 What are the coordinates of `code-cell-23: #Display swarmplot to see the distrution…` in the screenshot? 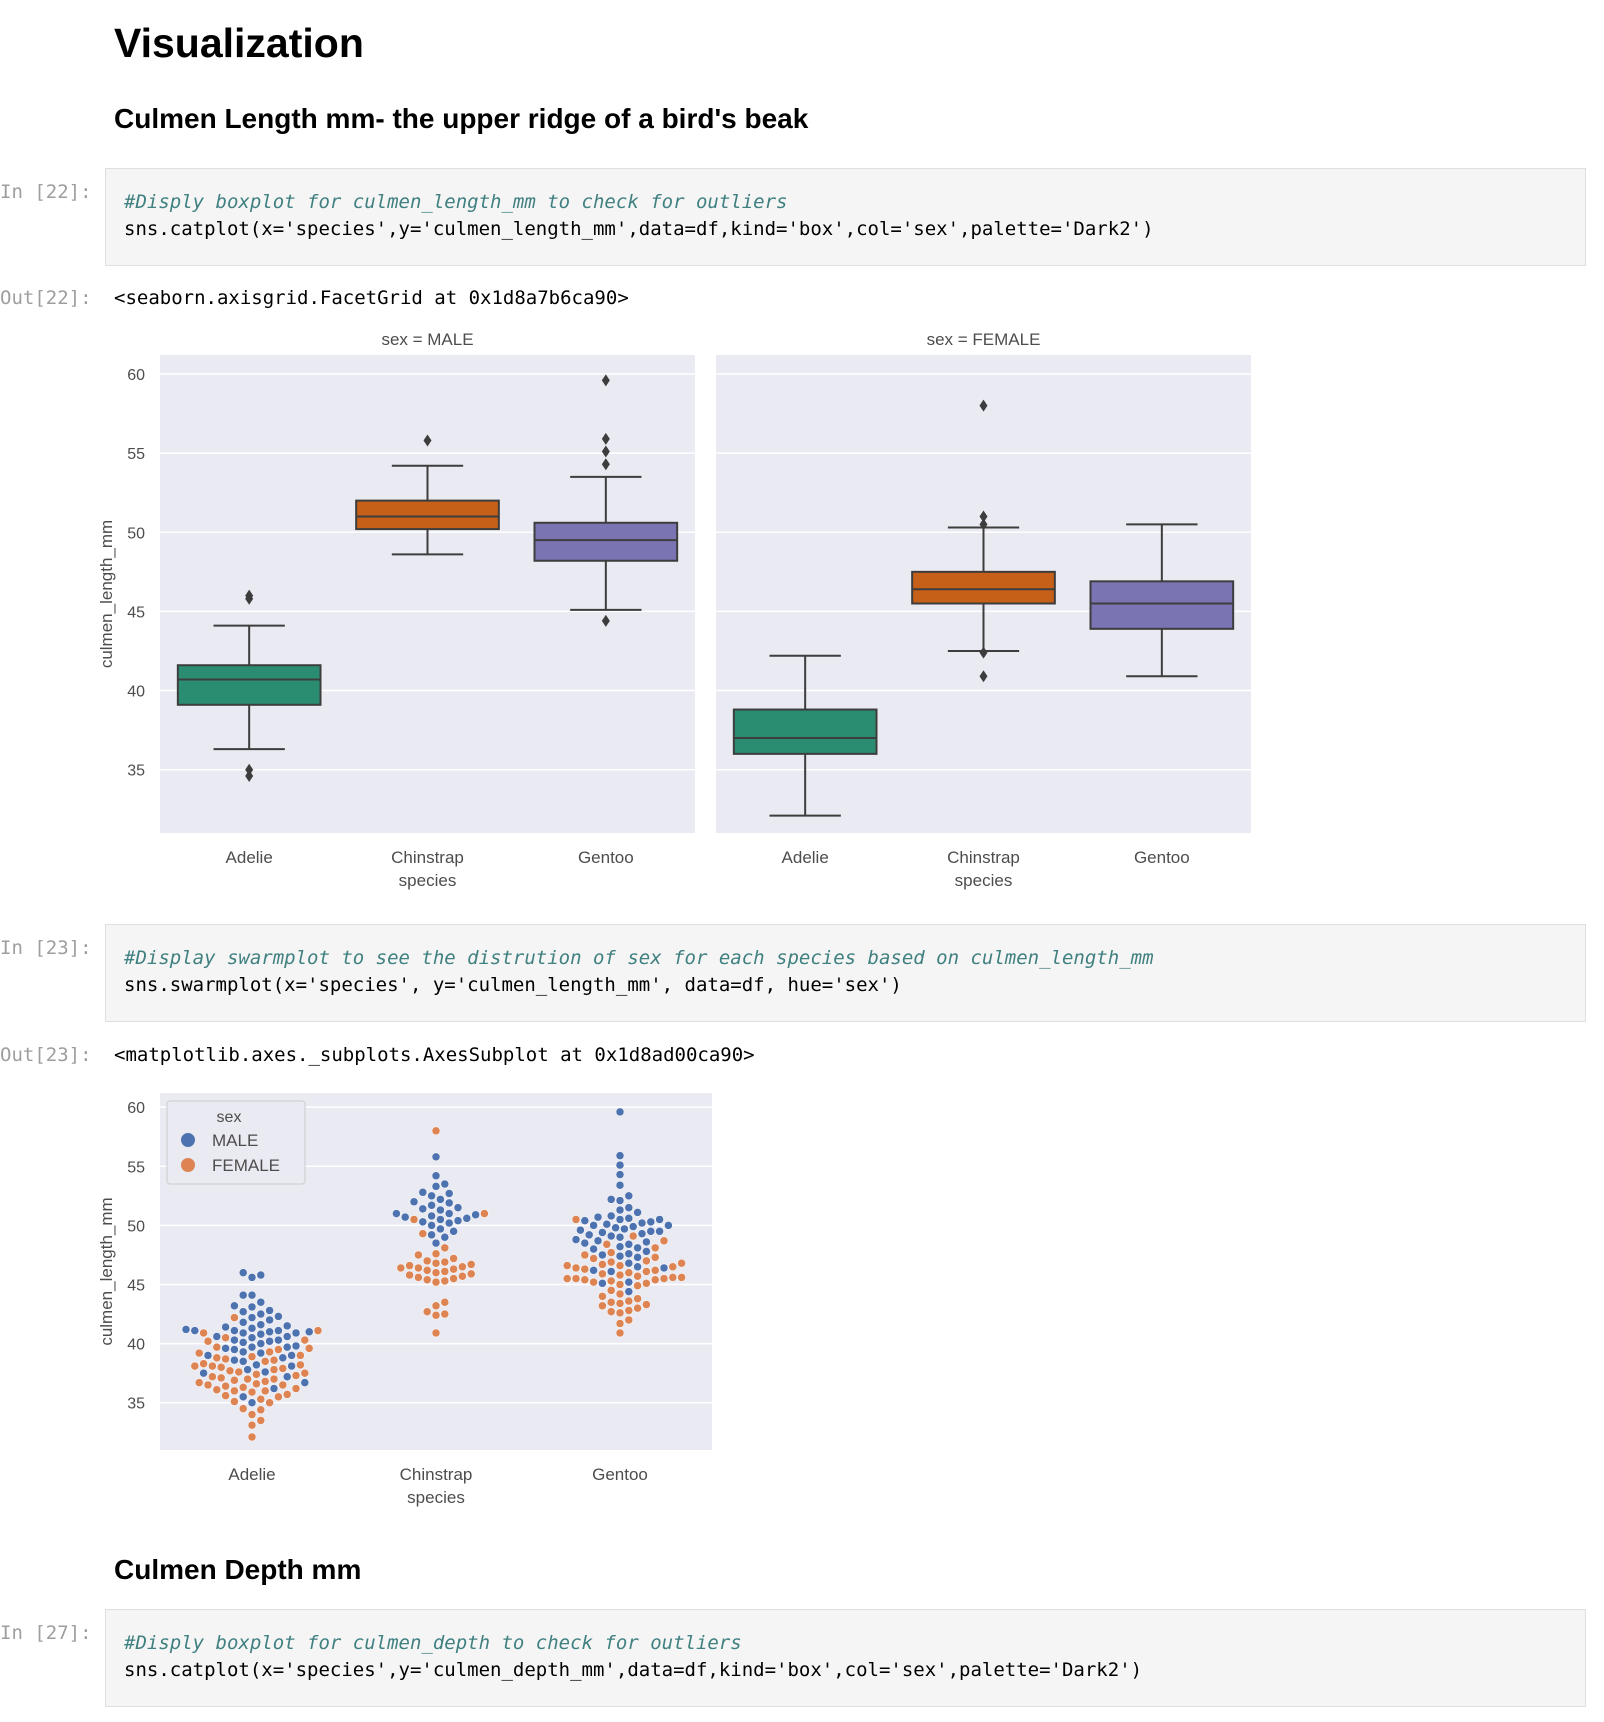 It's located at (845, 973).